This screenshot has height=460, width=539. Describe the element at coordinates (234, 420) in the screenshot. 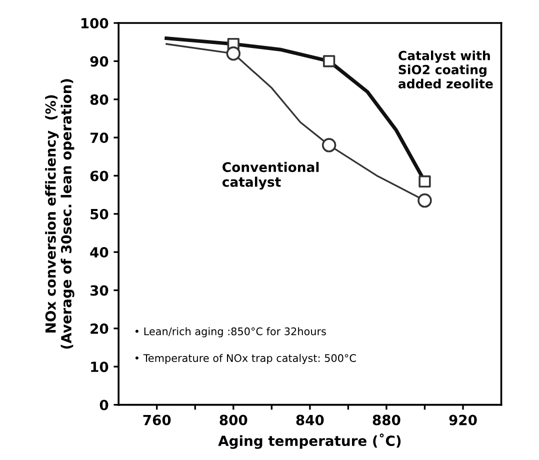

I see `x-tick-label: 800` at that location.